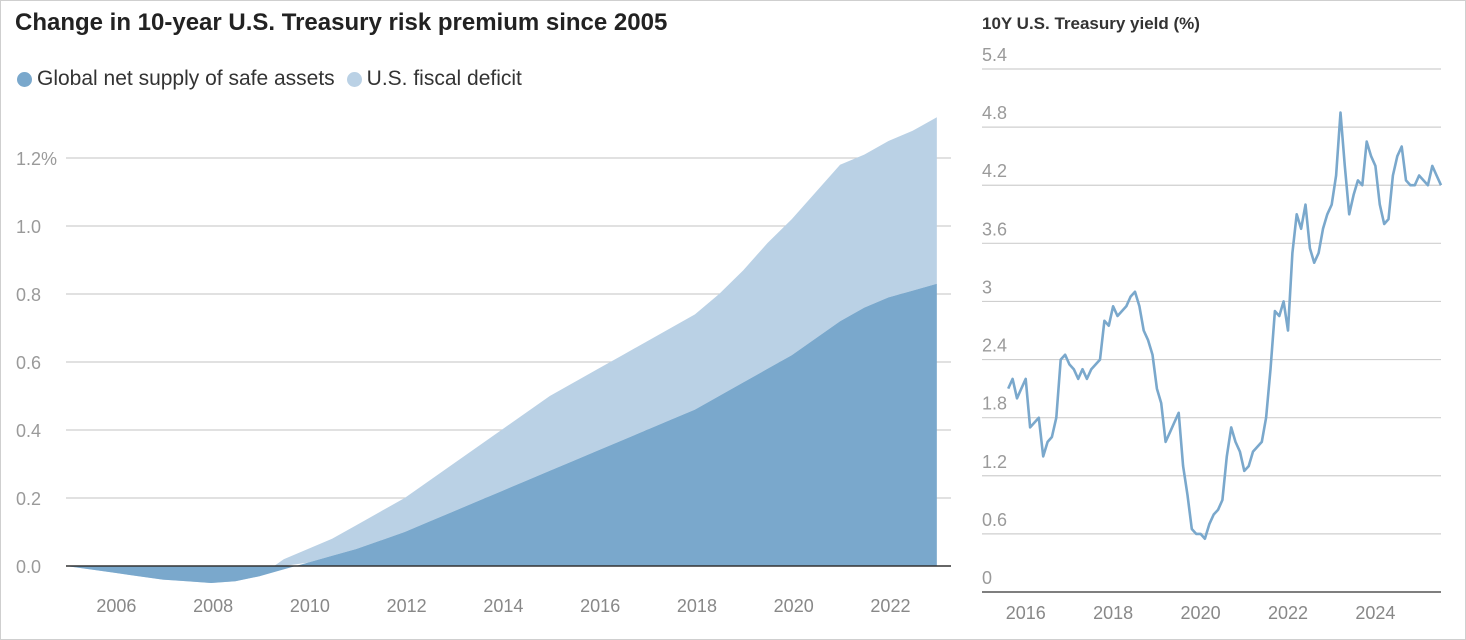 The width and height of the screenshot is (1466, 640). I want to click on legend-swatch-safe-assets, so click(24, 79).